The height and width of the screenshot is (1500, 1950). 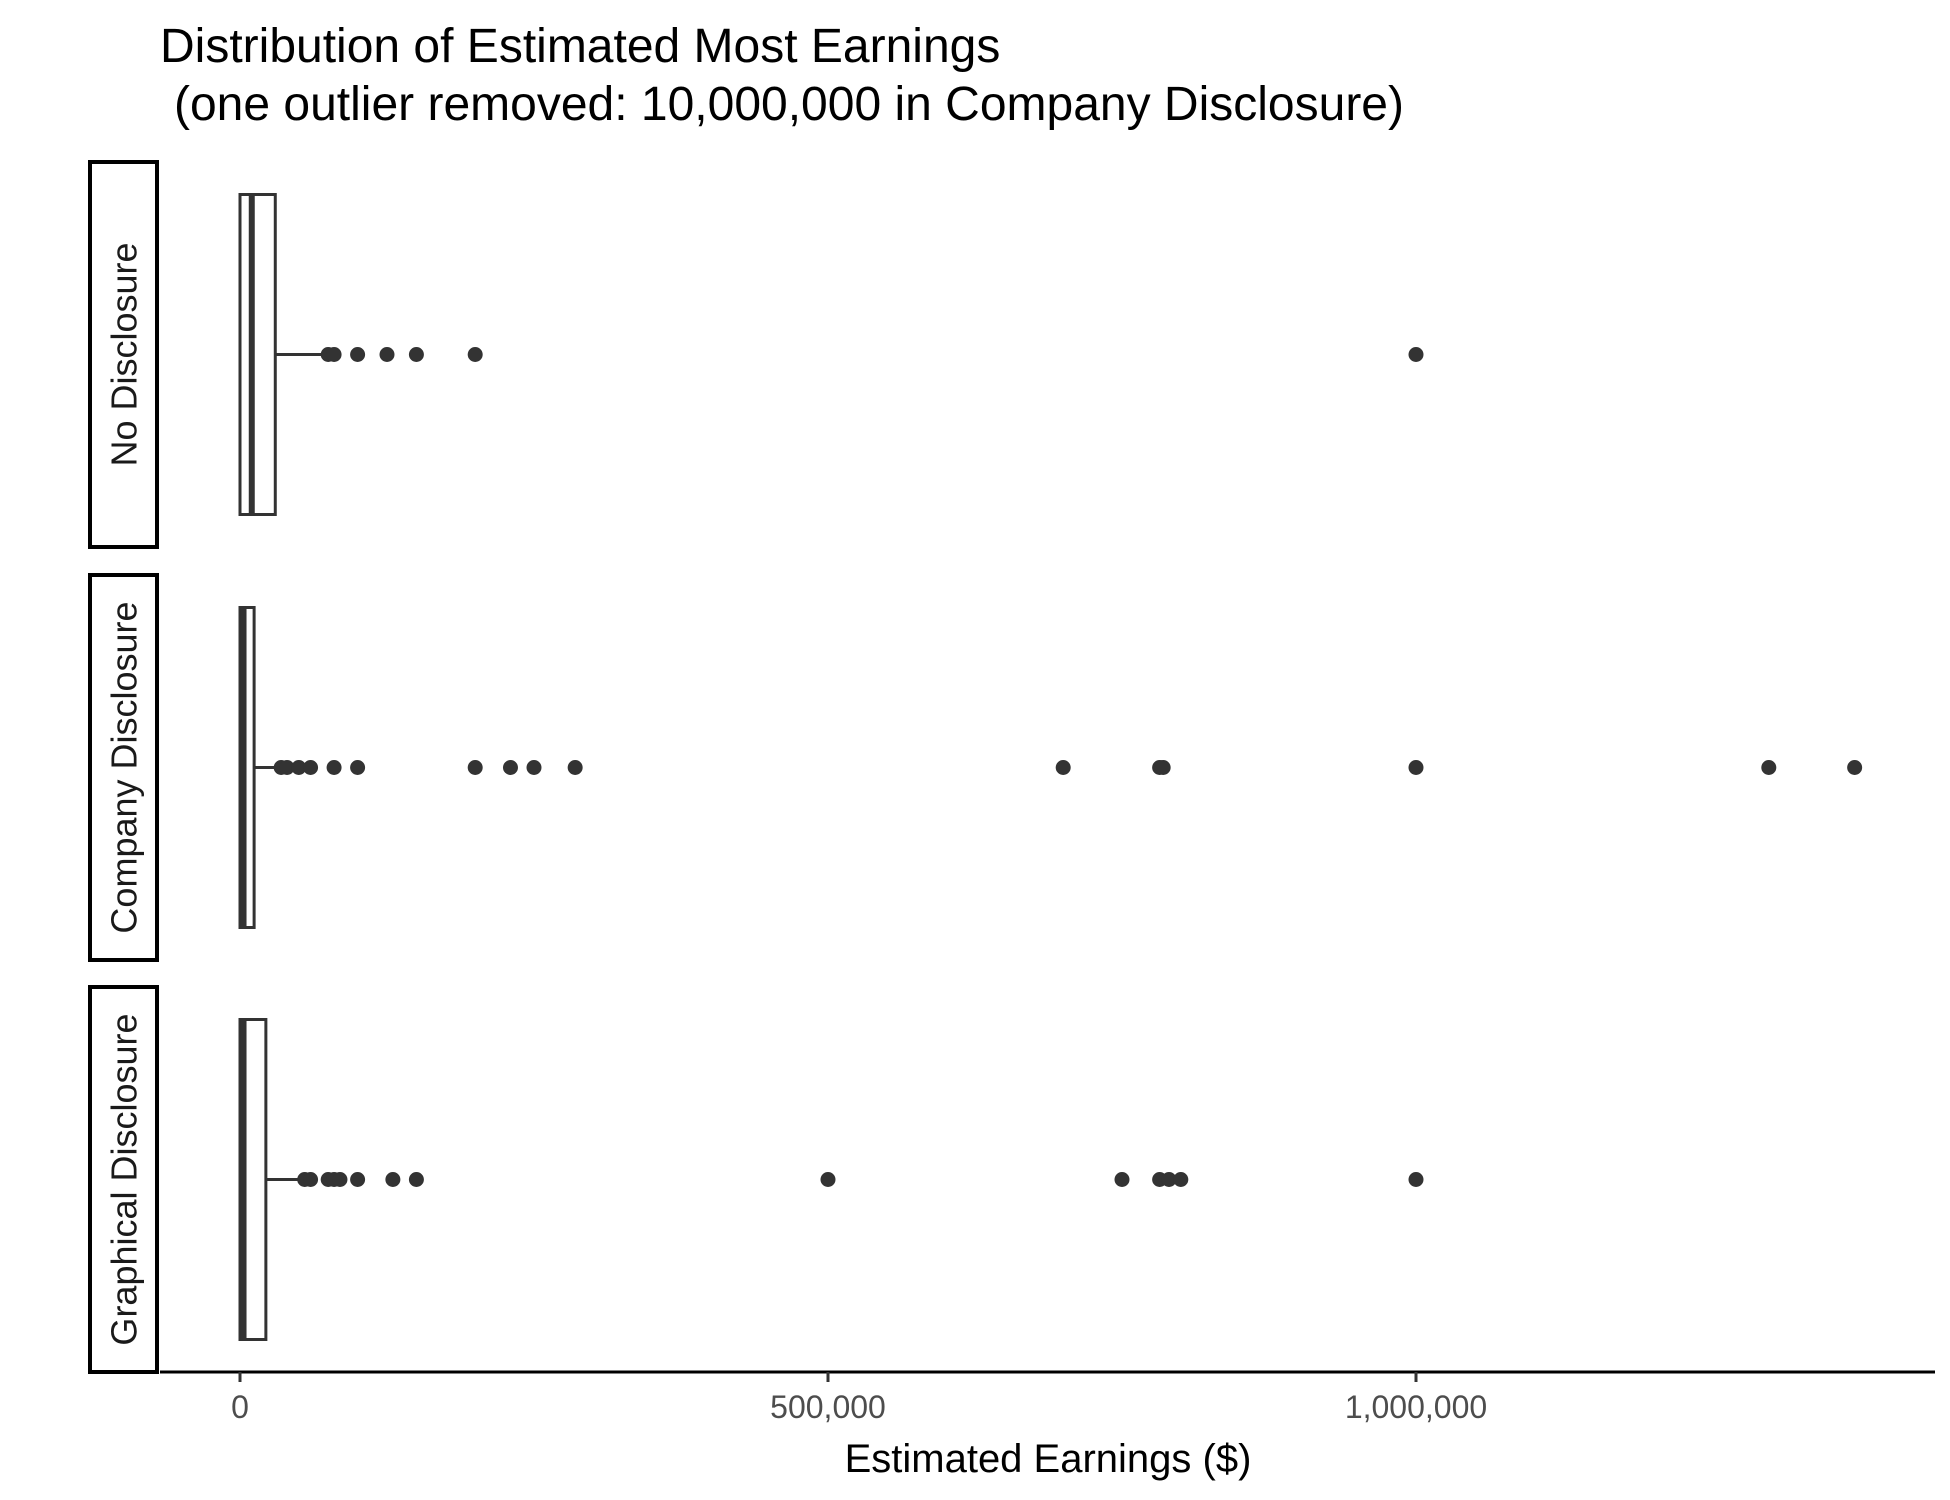 What do you see at coordinates (257, 354) in the screenshot?
I see `box-iqr` at bounding box center [257, 354].